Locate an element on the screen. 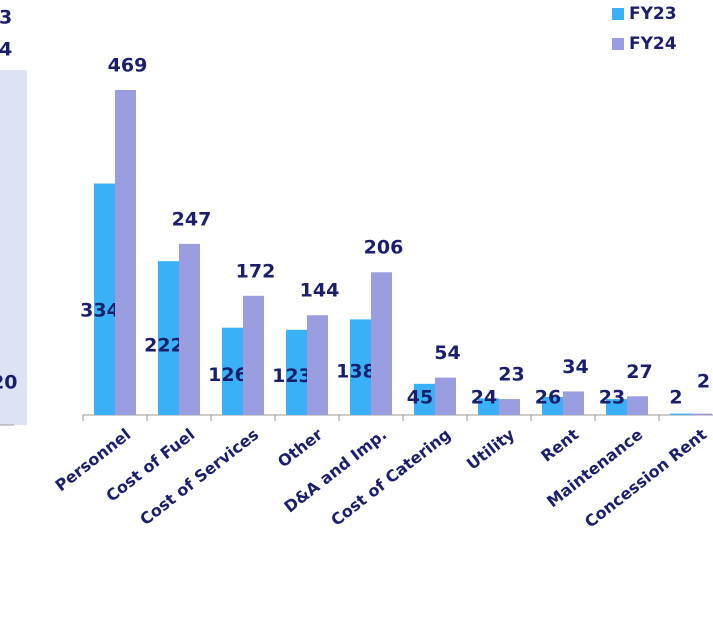 Image resolution: width=713 pixels, height=630 pixels. data-label: 123 is located at coordinates (292, 376).